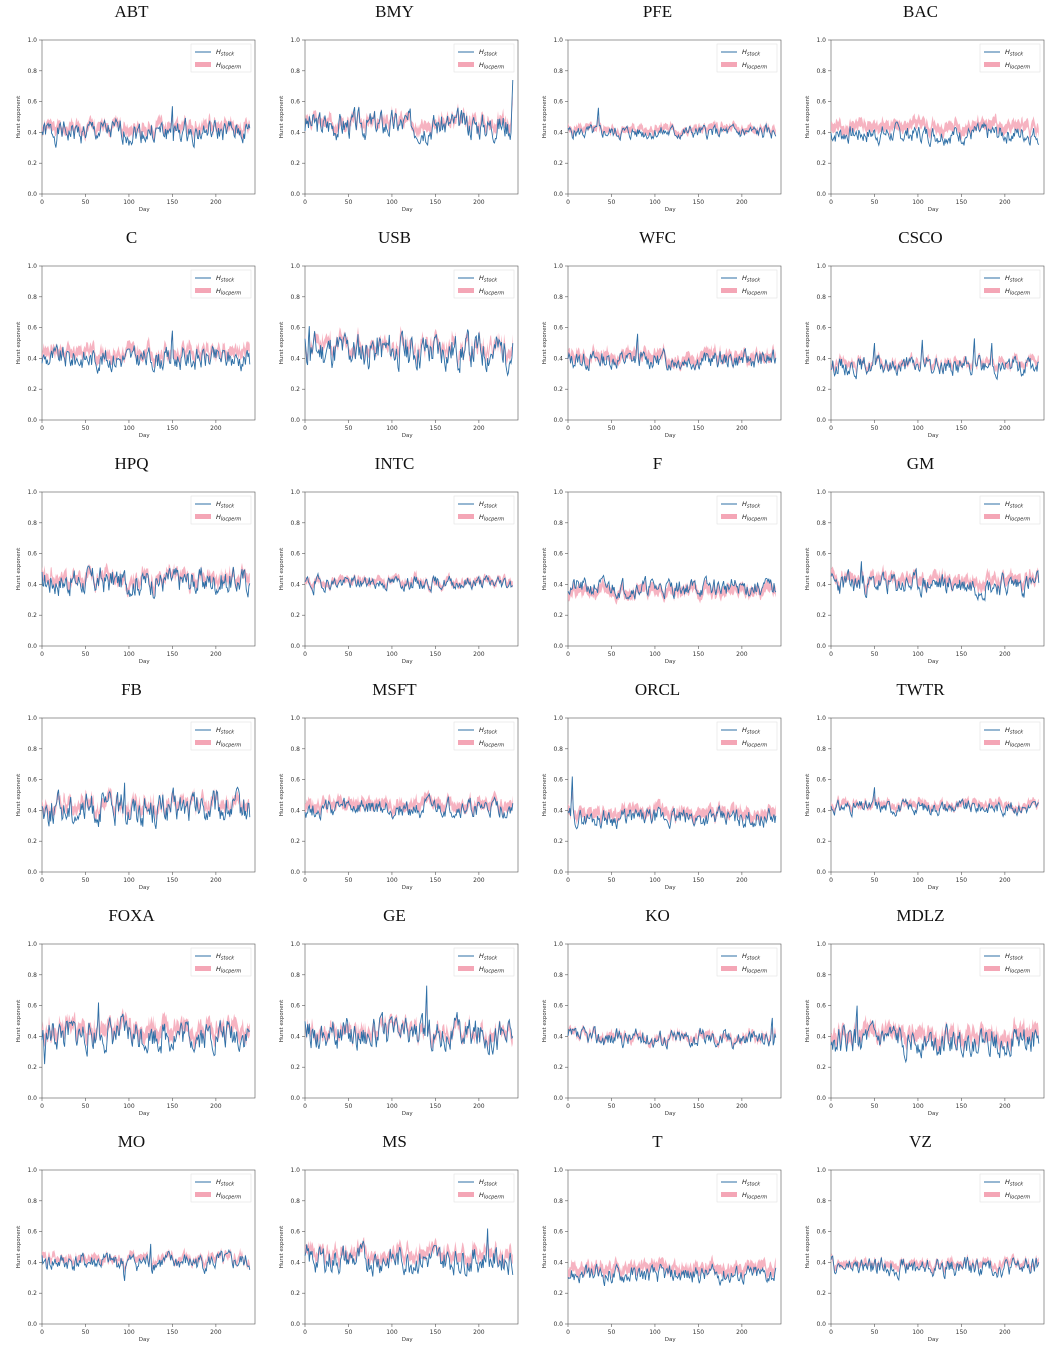 The width and height of the screenshot is (1052, 1367). Describe the element at coordinates (920, 463) in the screenshot. I see `chart-title: GM` at that location.